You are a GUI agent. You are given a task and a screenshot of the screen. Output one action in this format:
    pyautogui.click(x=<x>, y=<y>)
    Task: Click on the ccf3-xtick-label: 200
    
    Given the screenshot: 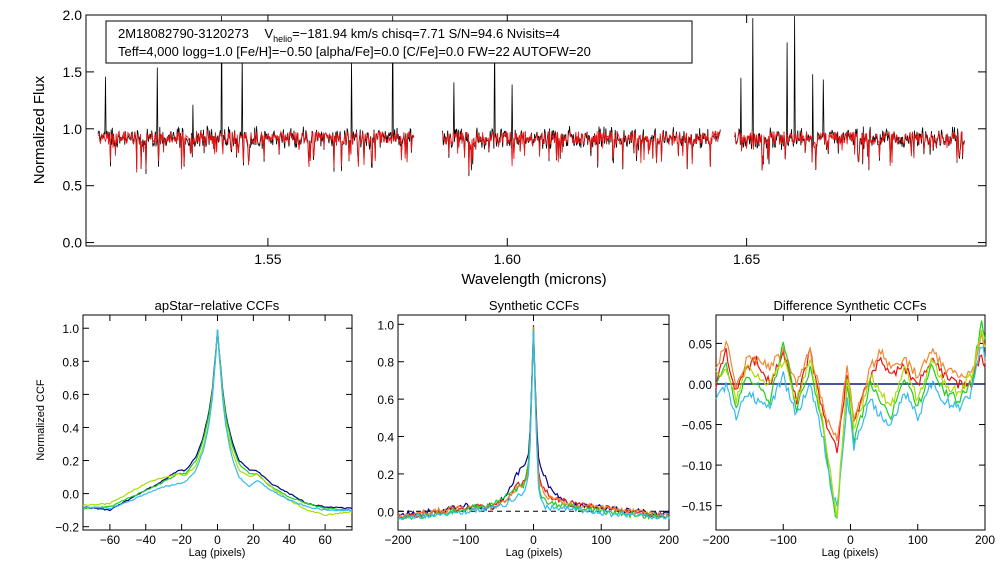 What is the action you would take?
    pyautogui.click(x=985, y=540)
    